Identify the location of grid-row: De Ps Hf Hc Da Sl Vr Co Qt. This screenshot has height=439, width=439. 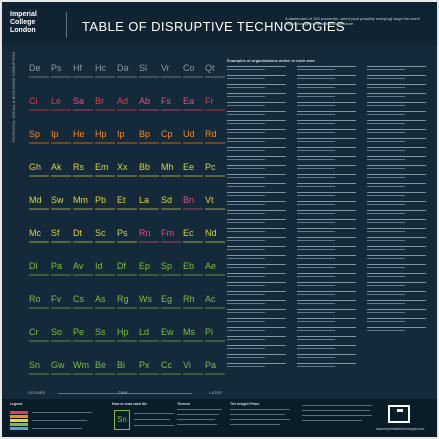
(126, 72).